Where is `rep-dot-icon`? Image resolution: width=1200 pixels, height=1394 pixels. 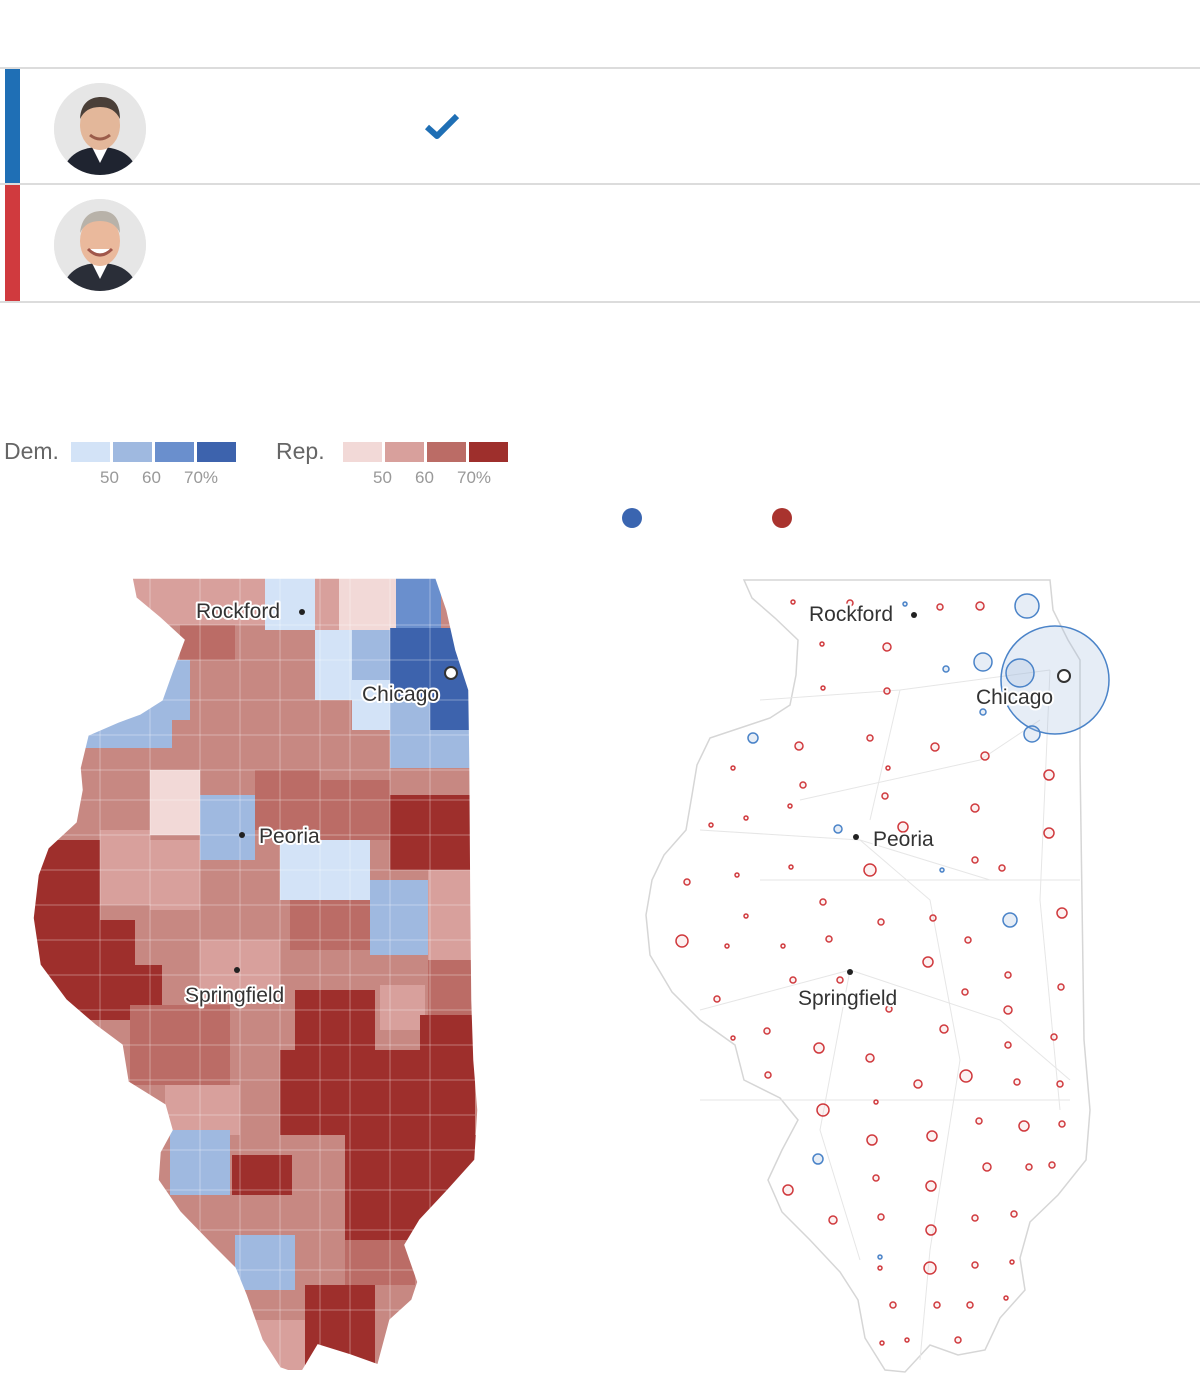
rep-dot-icon is located at coordinates (782, 518).